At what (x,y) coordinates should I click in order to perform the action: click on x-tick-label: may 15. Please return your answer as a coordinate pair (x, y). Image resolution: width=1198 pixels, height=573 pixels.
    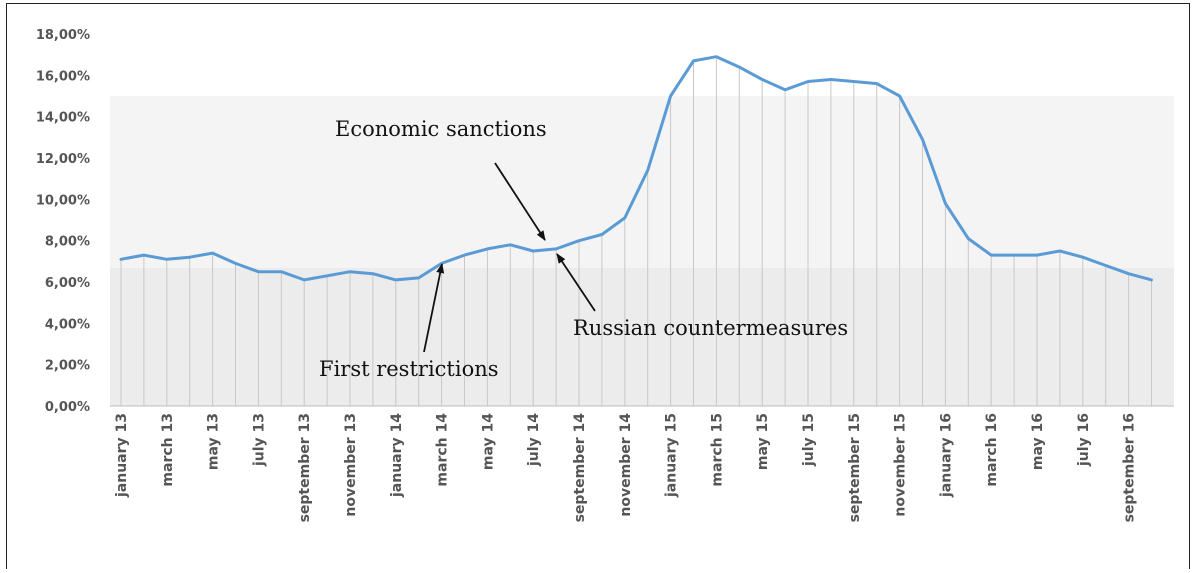
    Looking at the image, I should click on (763, 441).